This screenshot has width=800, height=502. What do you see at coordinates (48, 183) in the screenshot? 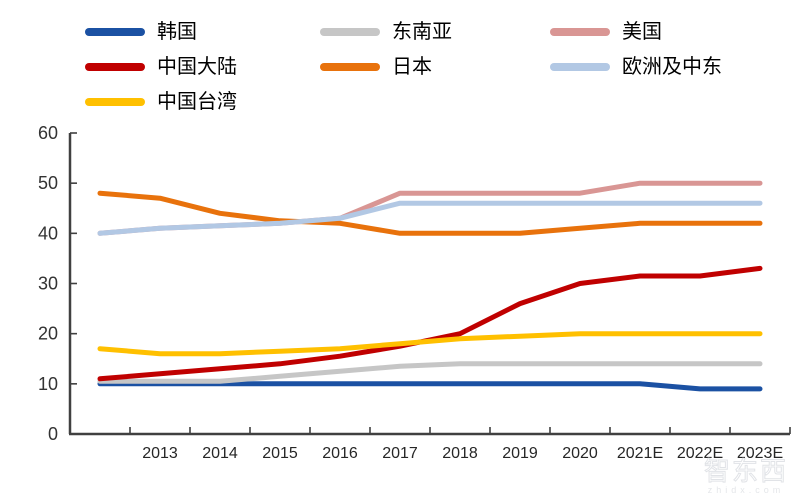
I see `y-axis-tick-label: 50` at bounding box center [48, 183].